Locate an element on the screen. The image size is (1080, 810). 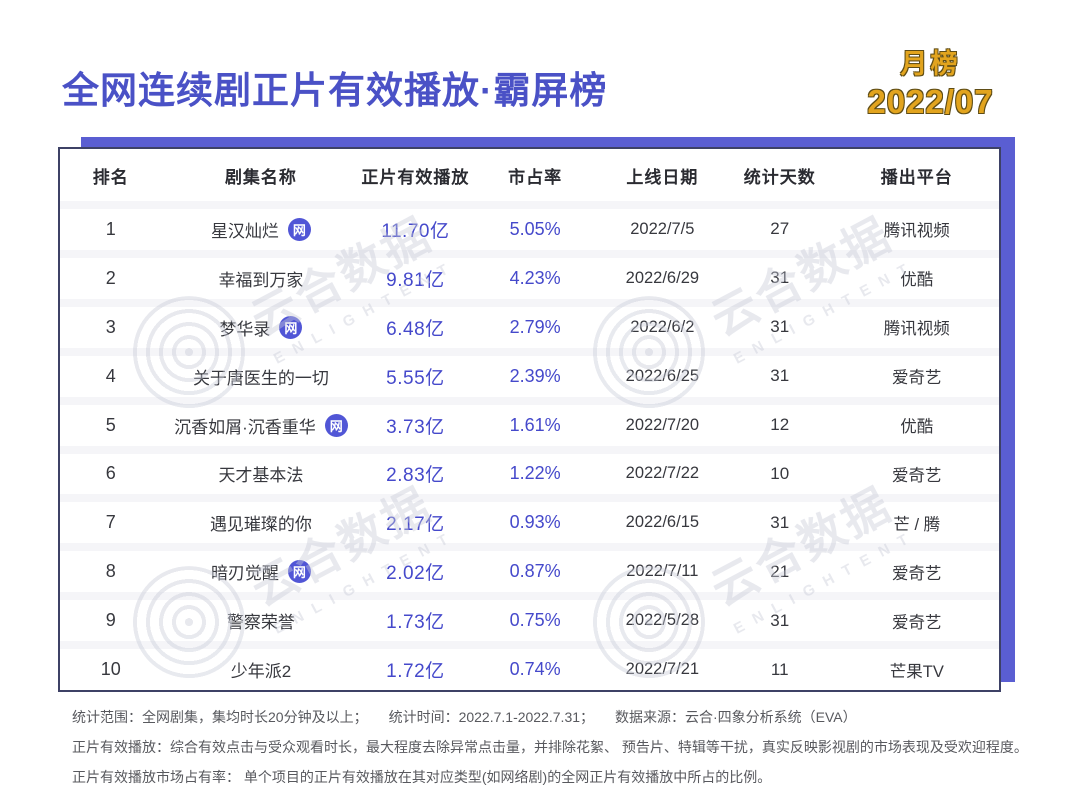
drama-name: 幸福到万家 is located at coordinates (261, 280).